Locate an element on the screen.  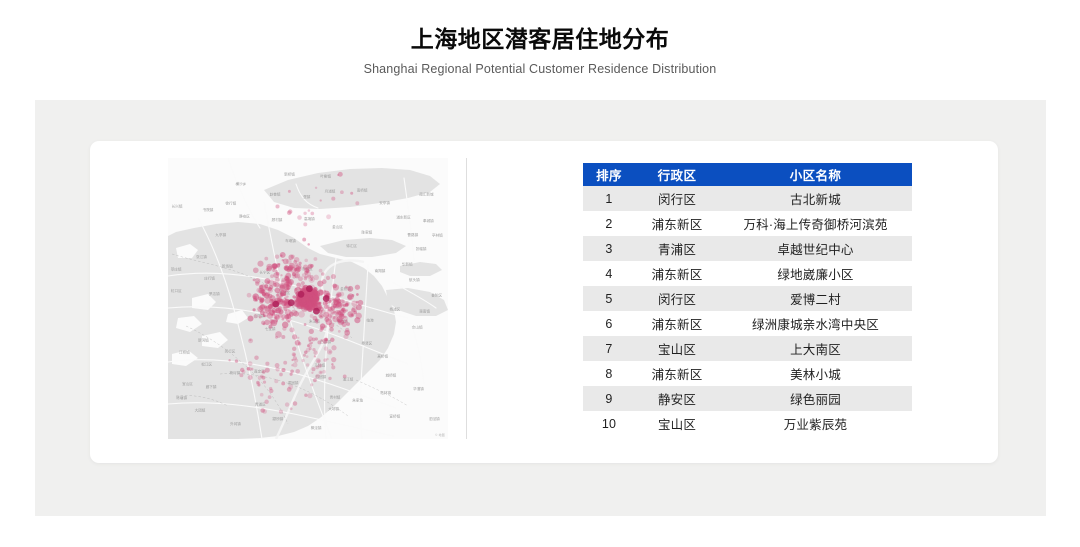
table-row: 2 浦东新区 万科·海上传奇御桥河滨苑 is located at coordinates (747, 223).